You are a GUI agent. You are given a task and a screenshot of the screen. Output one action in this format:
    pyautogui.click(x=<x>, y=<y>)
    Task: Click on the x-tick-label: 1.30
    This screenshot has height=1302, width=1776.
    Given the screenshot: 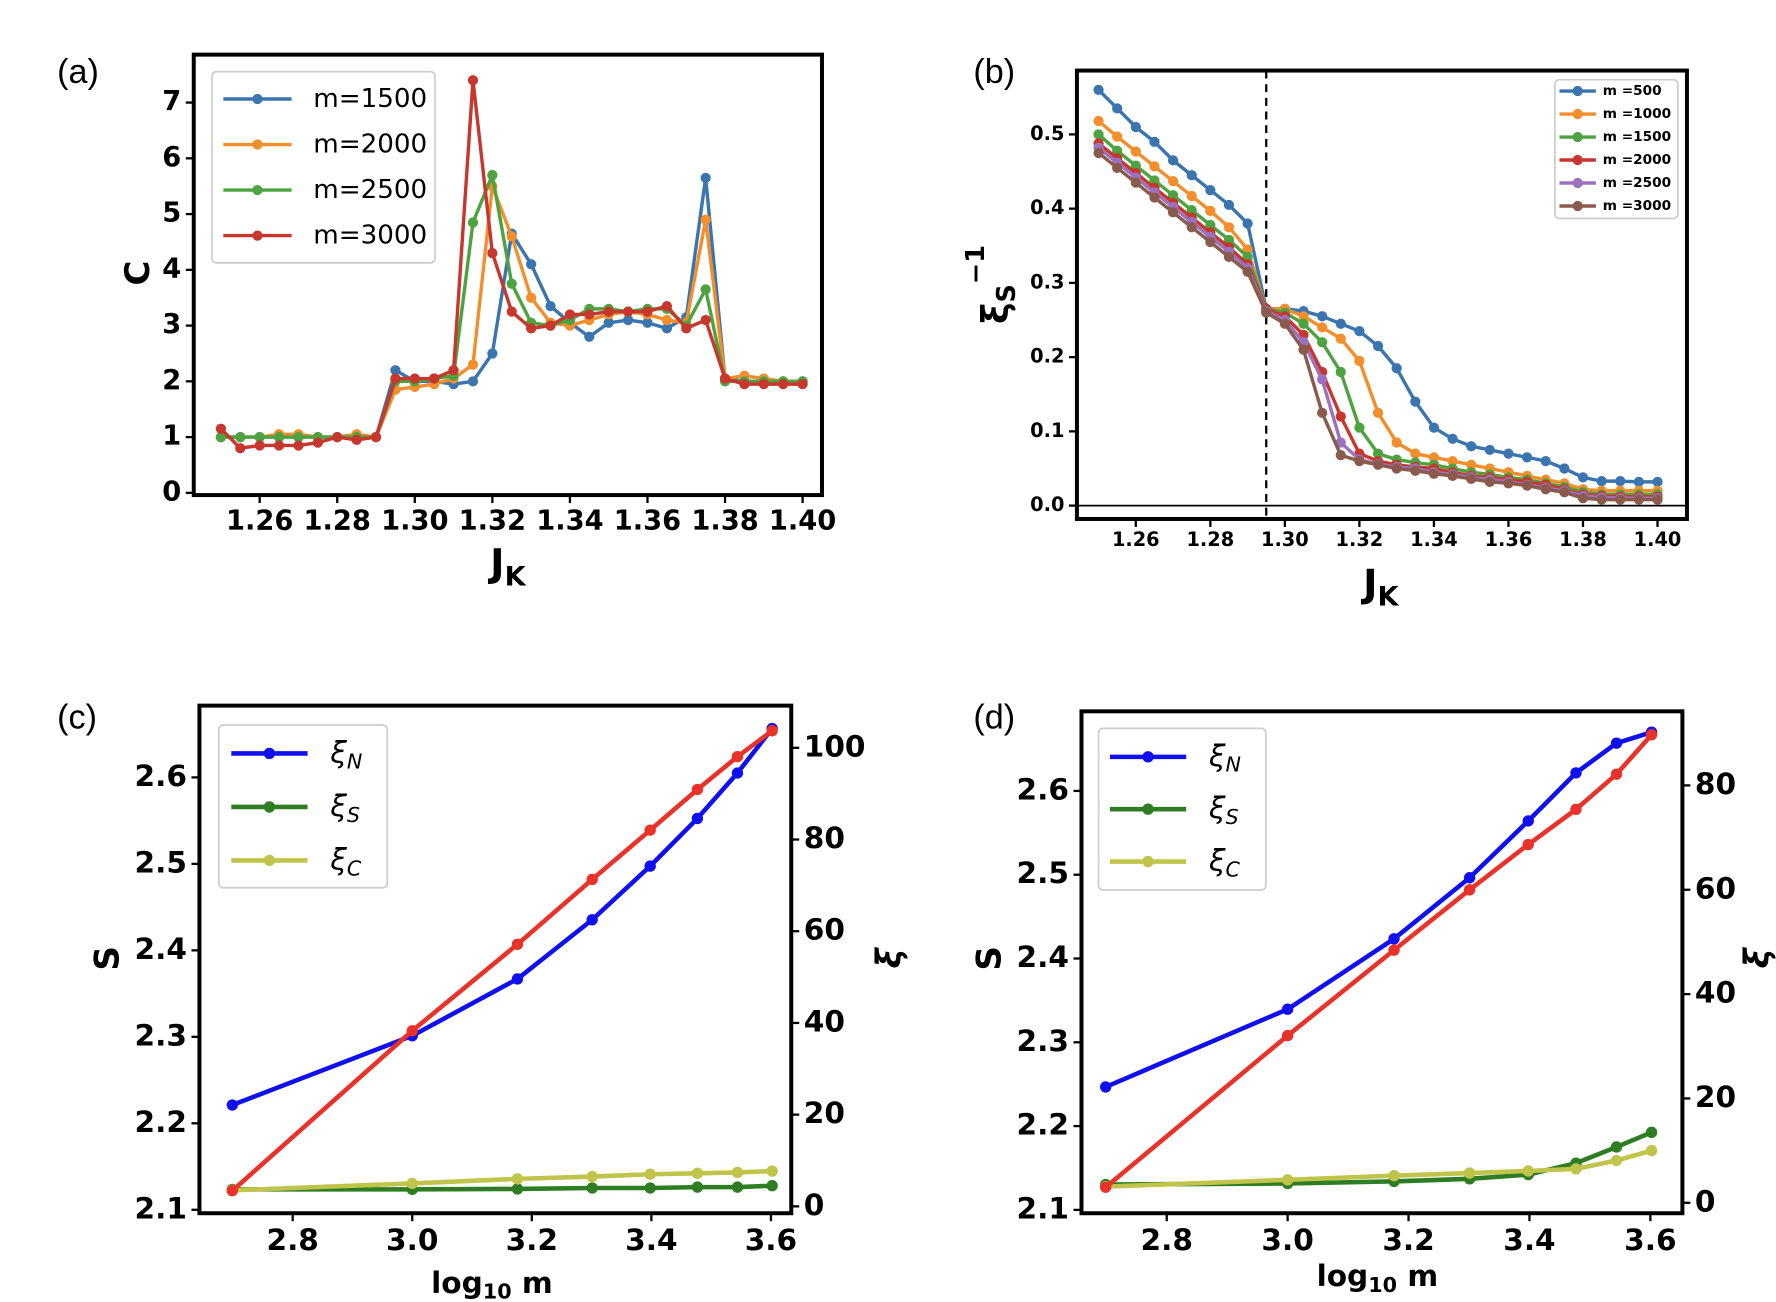 What is the action you would take?
    pyautogui.click(x=414, y=520)
    